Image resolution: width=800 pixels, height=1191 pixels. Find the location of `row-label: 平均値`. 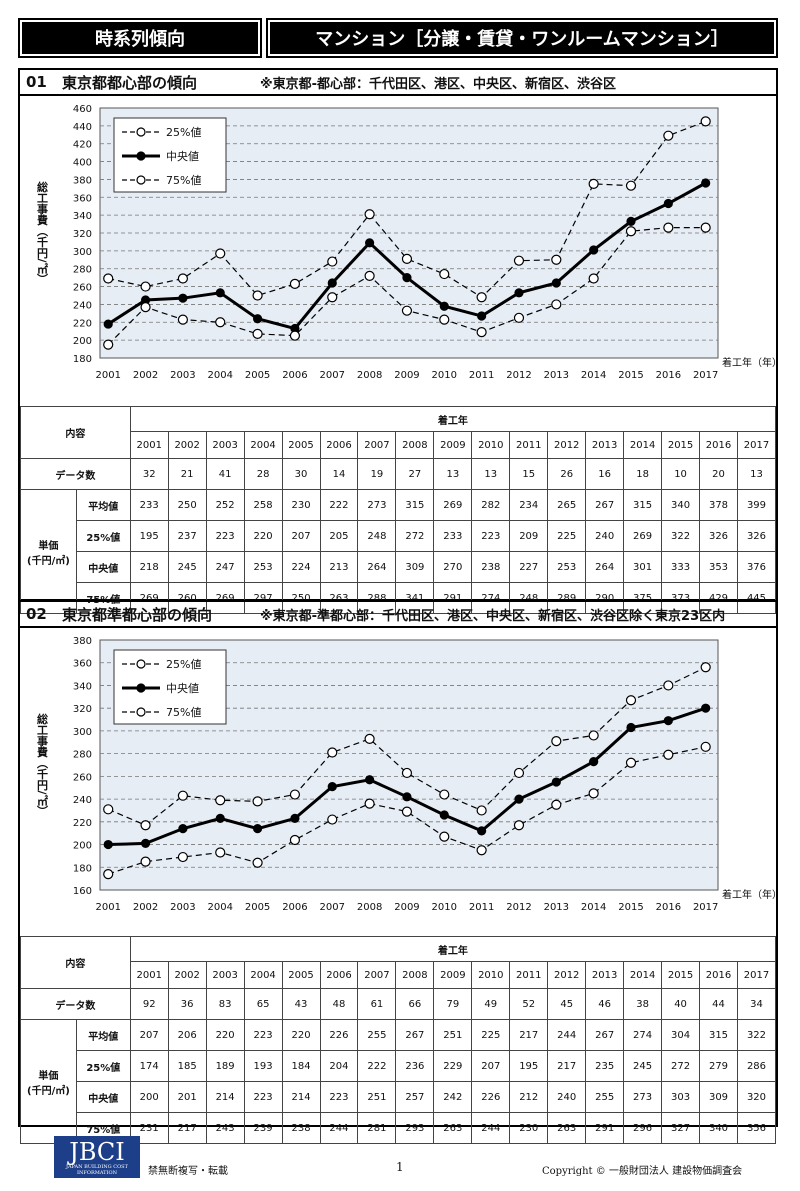

row-label: 平均値 is located at coordinates (103, 505).